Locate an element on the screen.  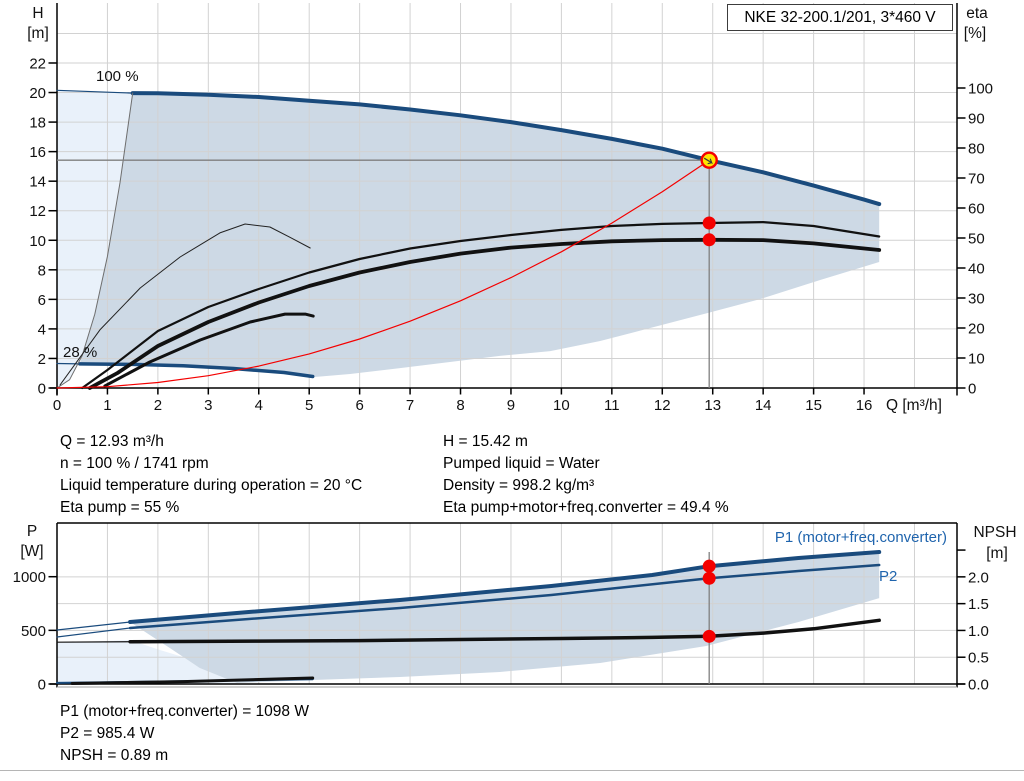
p-28pct-black is located at coordinates (192, 680).